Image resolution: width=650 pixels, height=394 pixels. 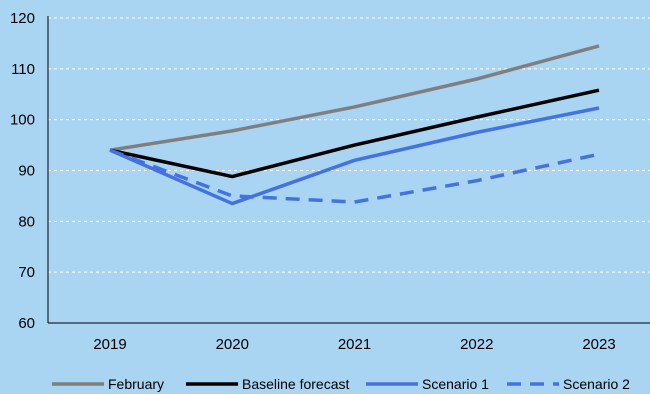 What do you see at coordinates (26, 221) in the screenshot?
I see `y-tick-label: 80` at bounding box center [26, 221].